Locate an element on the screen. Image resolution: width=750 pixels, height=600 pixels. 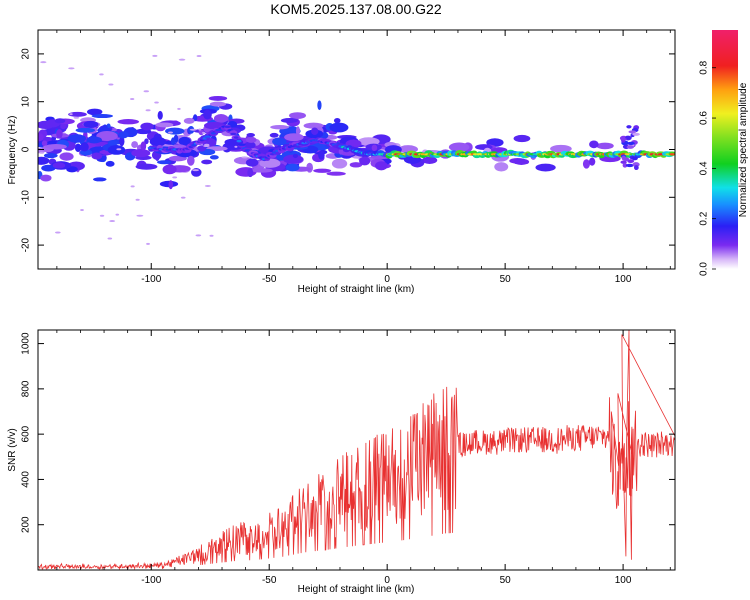
snr-x-tick-label: -50 is located at coordinates (269, 580).